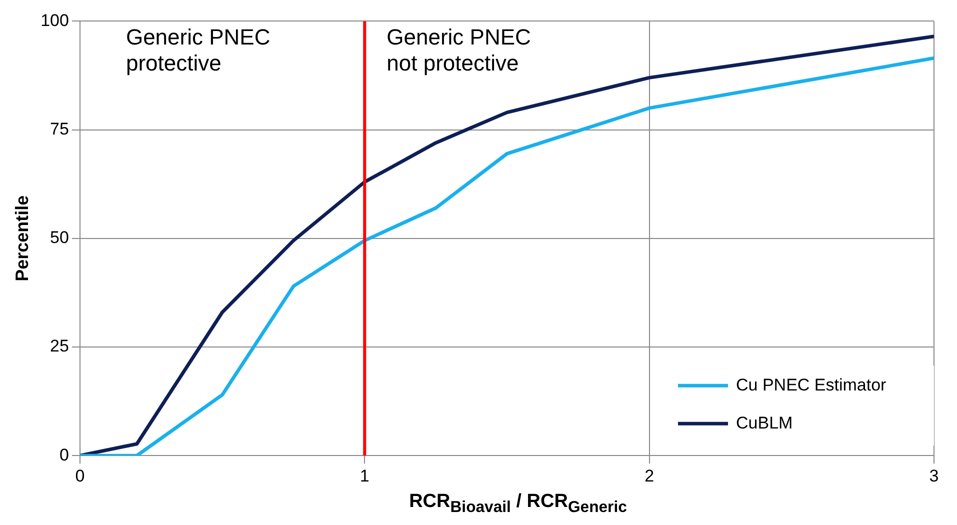 The height and width of the screenshot is (525, 957). Describe the element at coordinates (59, 346) in the screenshot. I see `y-tick-label: 25` at that location.